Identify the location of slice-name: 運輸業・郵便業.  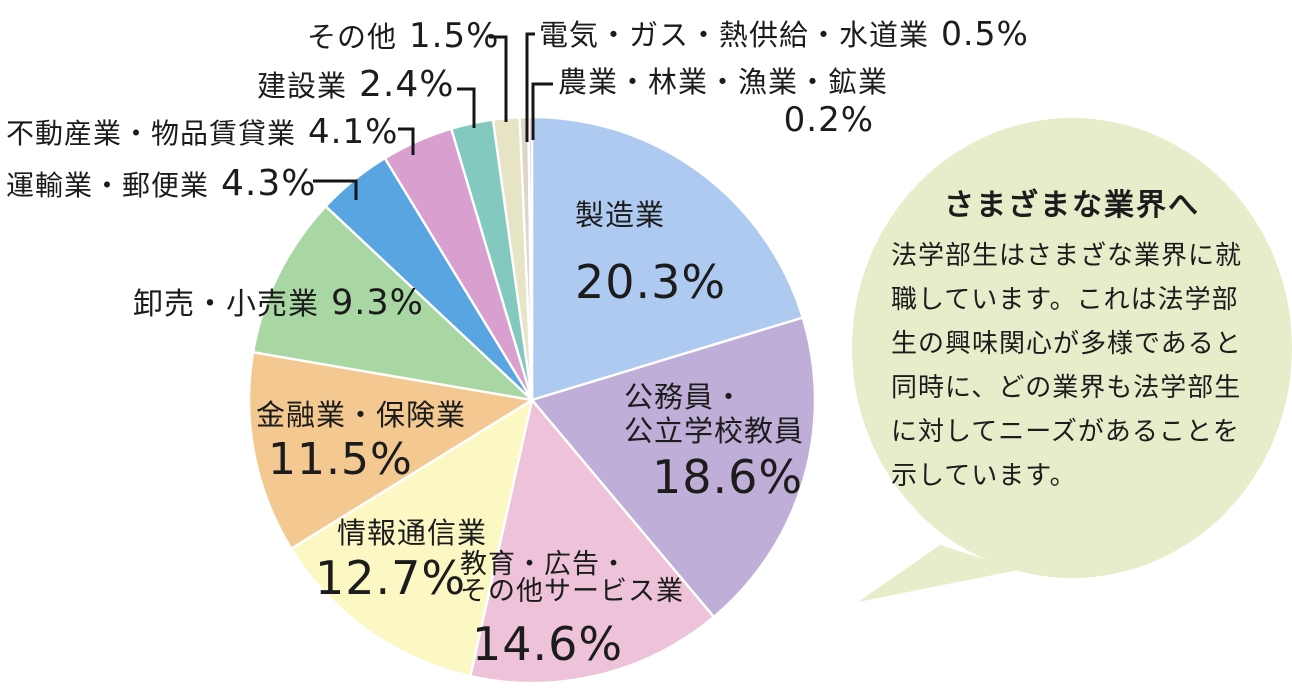
(108, 185).